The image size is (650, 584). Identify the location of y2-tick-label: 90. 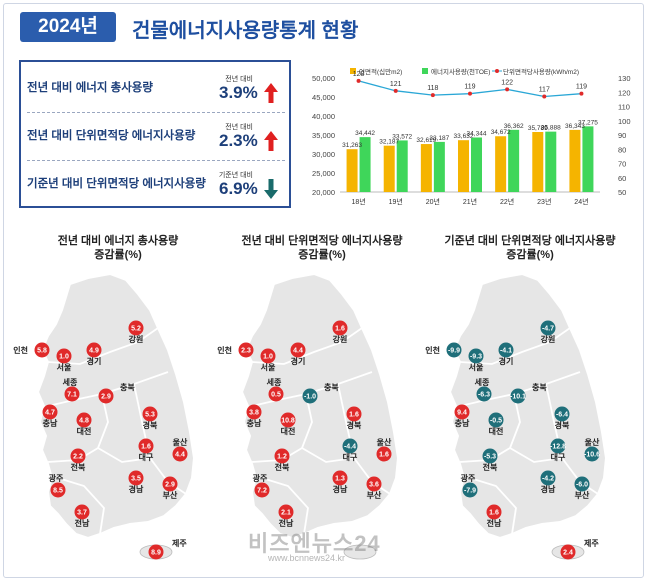
(622, 135).